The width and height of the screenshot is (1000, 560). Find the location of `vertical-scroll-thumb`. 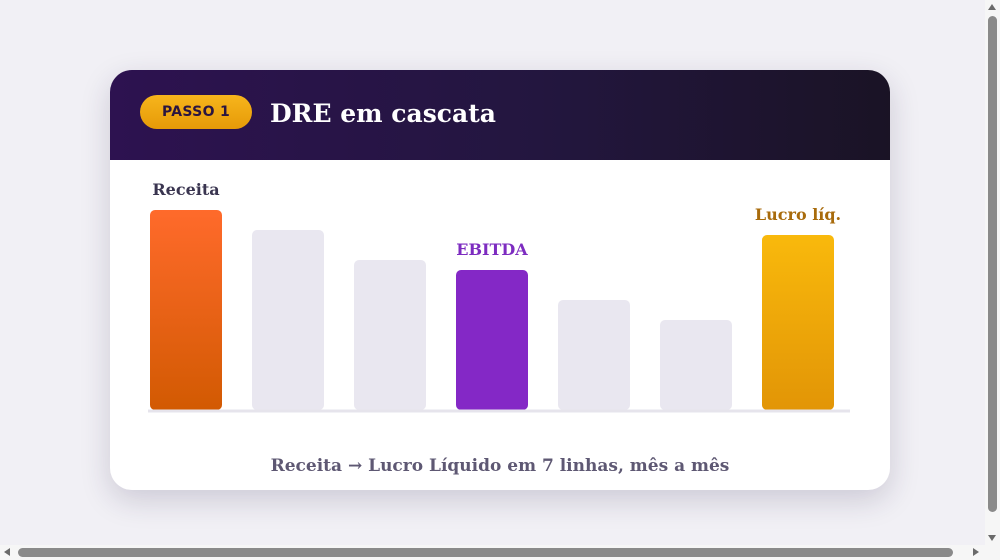

vertical-scroll-thumb is located at coordinates (992, 264).